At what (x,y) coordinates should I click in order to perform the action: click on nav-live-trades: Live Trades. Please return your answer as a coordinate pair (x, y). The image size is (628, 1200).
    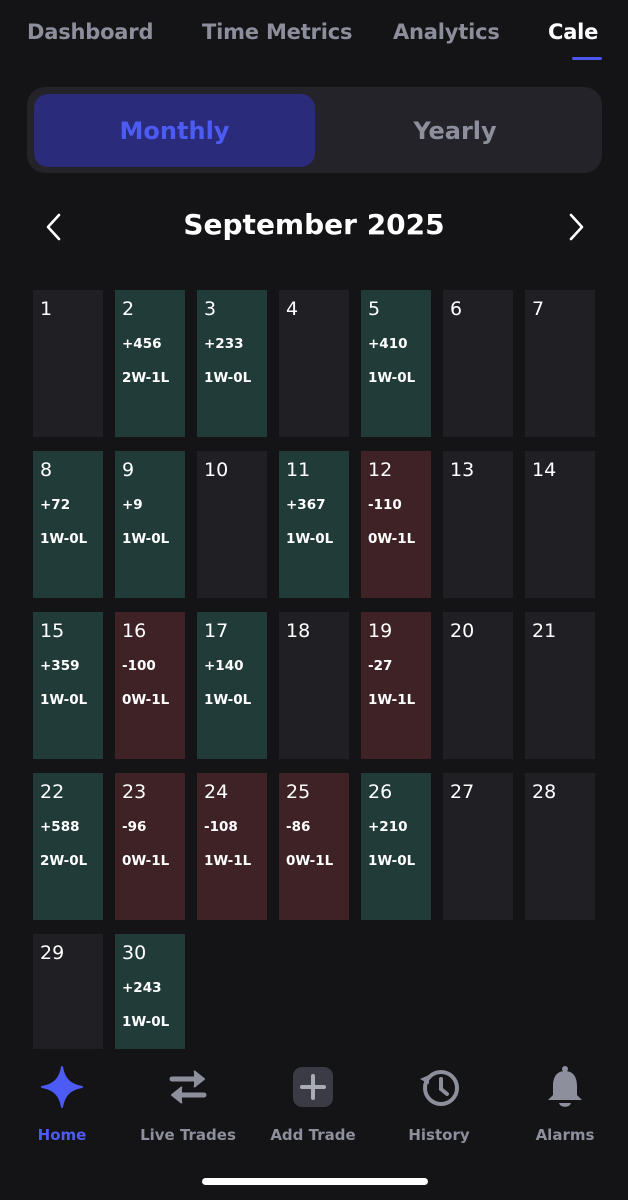
    Looking at the image, I should click on (188, 1104).